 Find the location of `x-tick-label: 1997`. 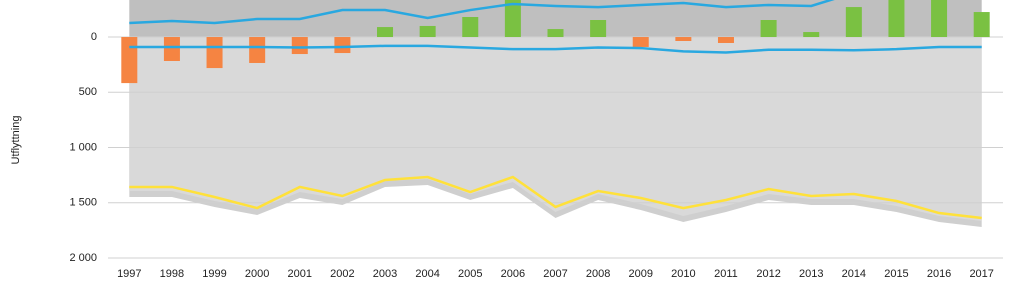

x-tick-label: 1997 is located at coordinates (129, 274).